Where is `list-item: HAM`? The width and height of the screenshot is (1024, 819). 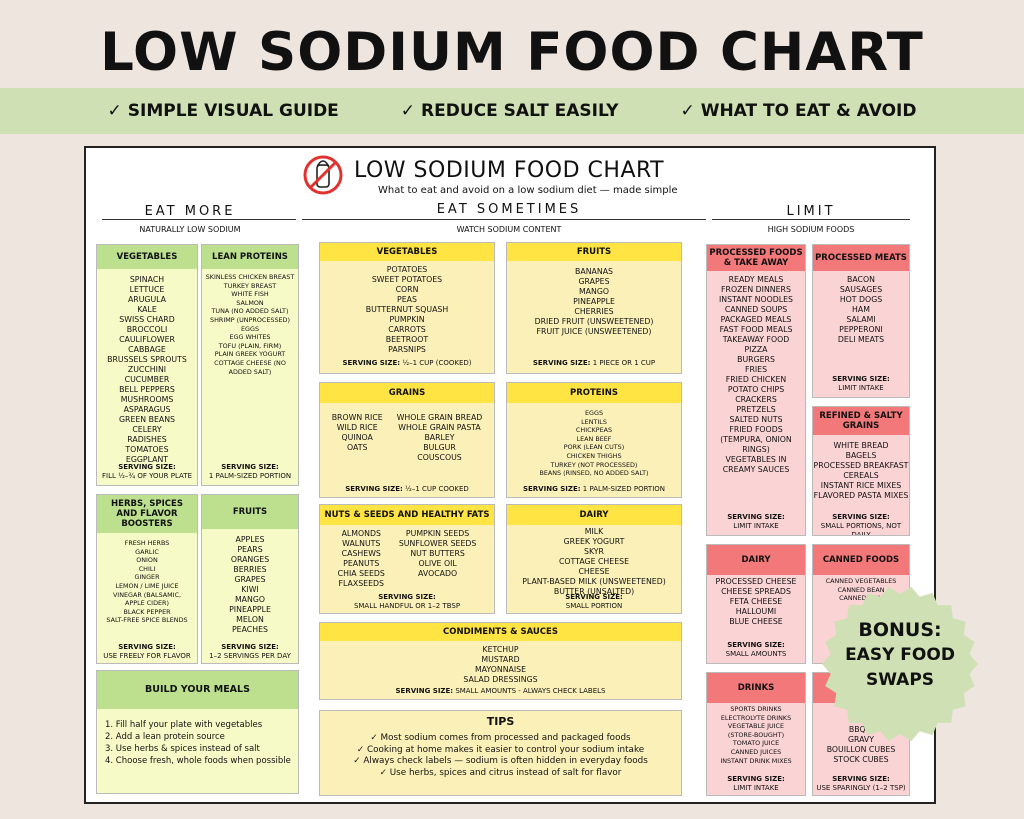 list-item: HAM is located at coordinates (861, 309).